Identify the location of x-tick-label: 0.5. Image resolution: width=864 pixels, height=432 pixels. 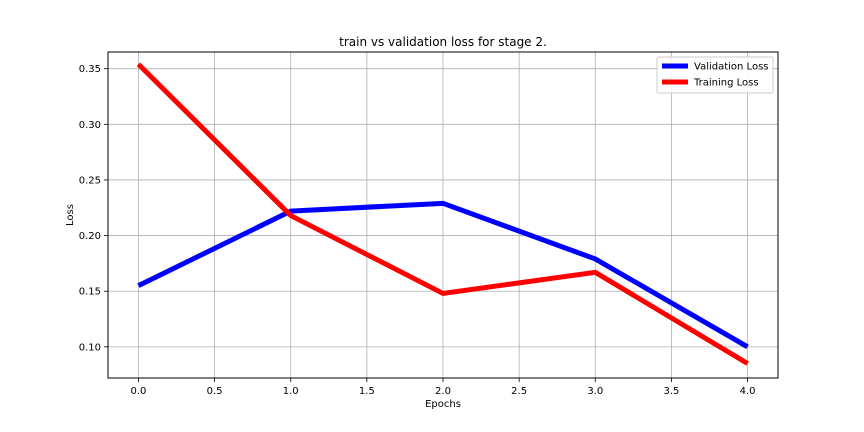
(215, 391).